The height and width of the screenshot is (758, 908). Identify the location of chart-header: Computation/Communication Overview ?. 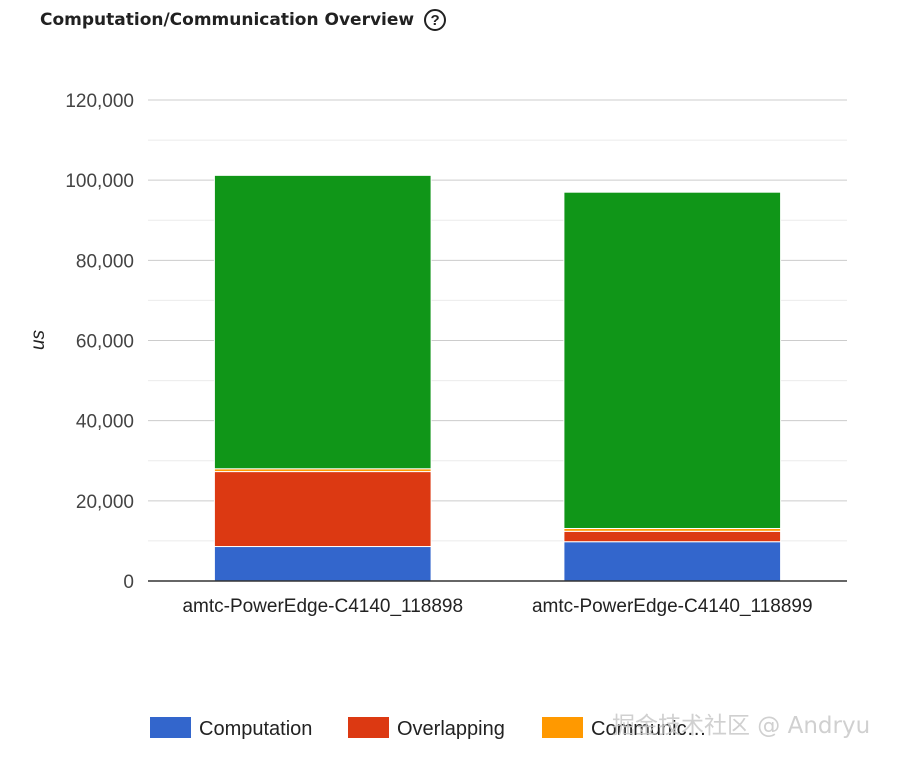
(243, 20).